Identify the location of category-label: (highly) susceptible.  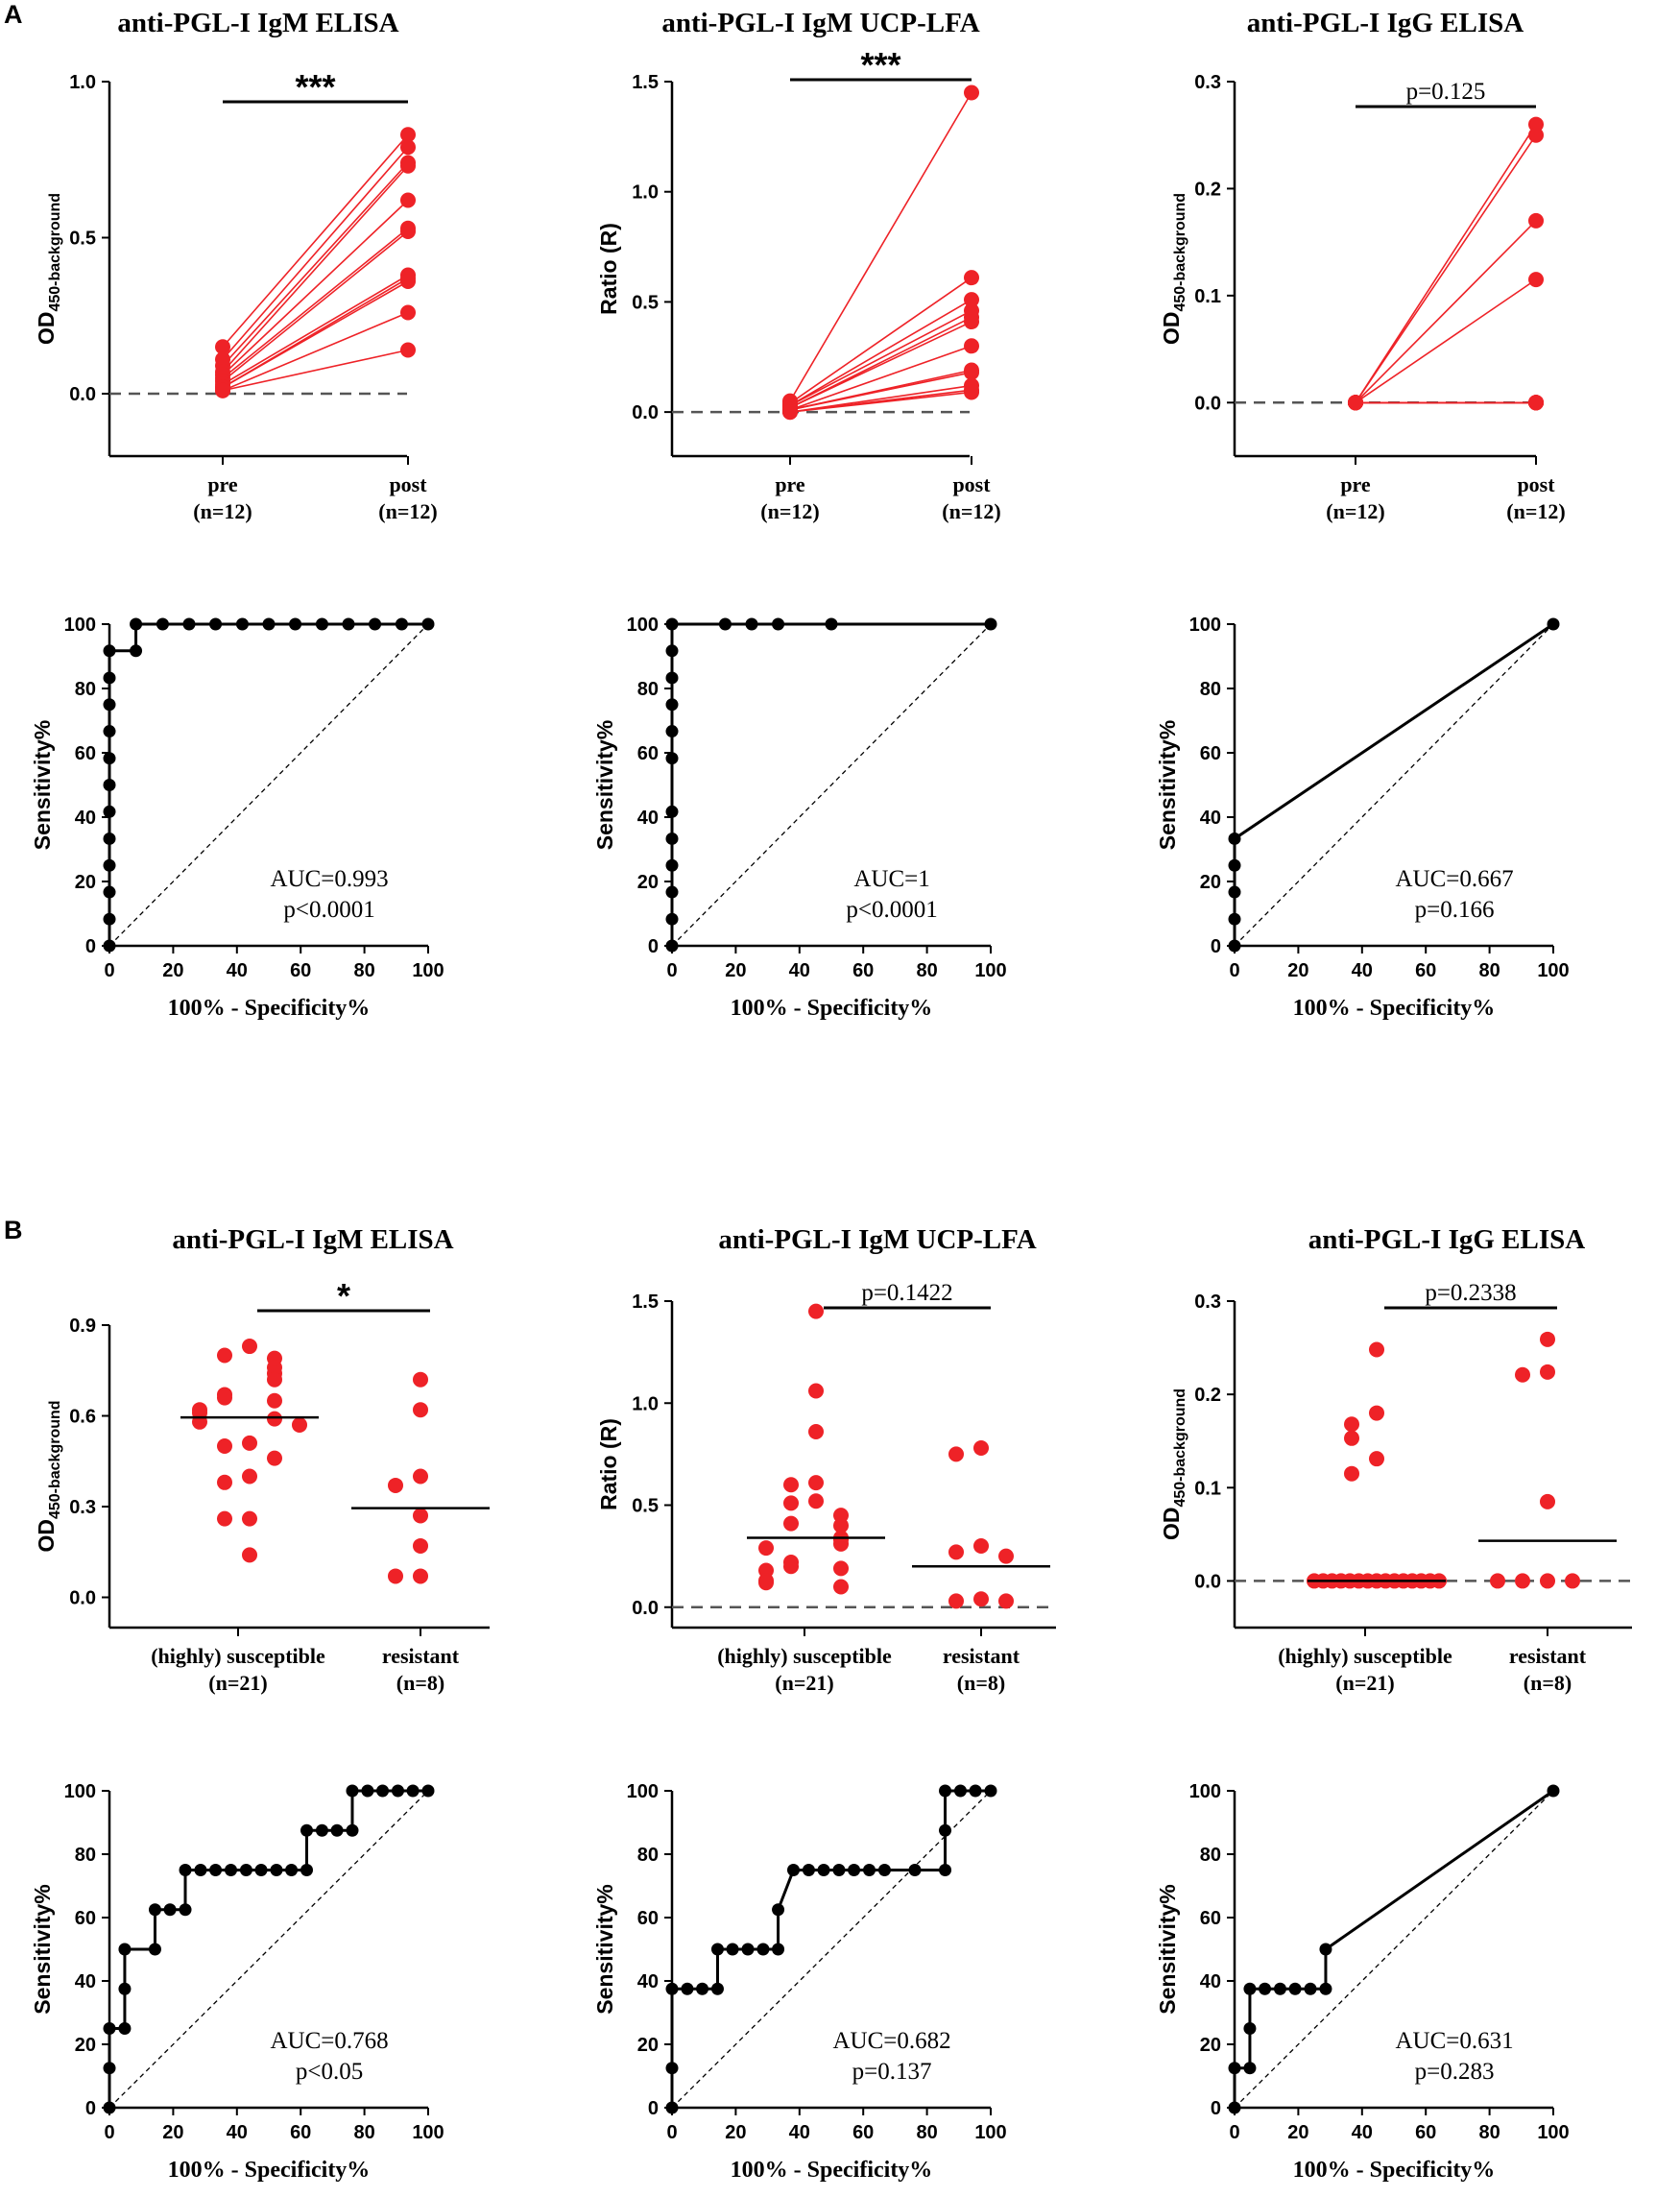
(804, 1656).